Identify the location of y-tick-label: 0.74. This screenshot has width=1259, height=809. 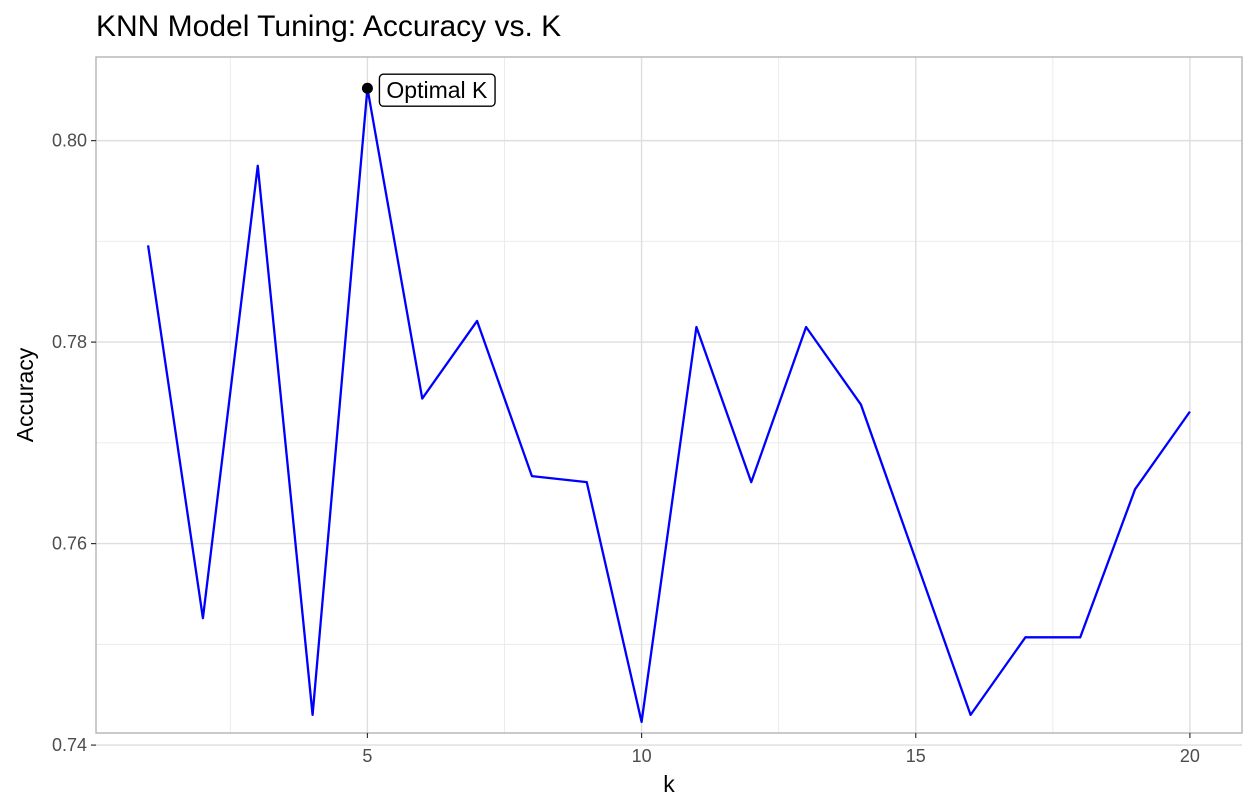
(69, 745).